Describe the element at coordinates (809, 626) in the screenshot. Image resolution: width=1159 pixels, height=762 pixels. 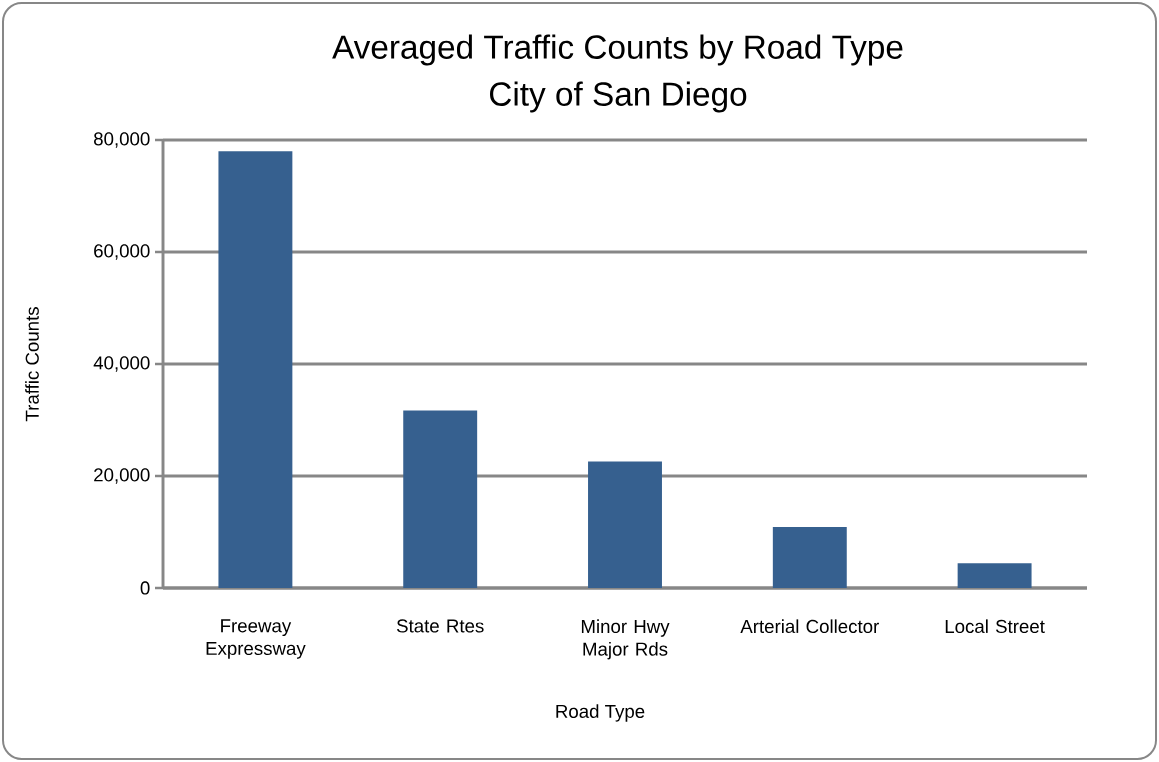
I see `x-tick-label: Arterial Collector` at that location.